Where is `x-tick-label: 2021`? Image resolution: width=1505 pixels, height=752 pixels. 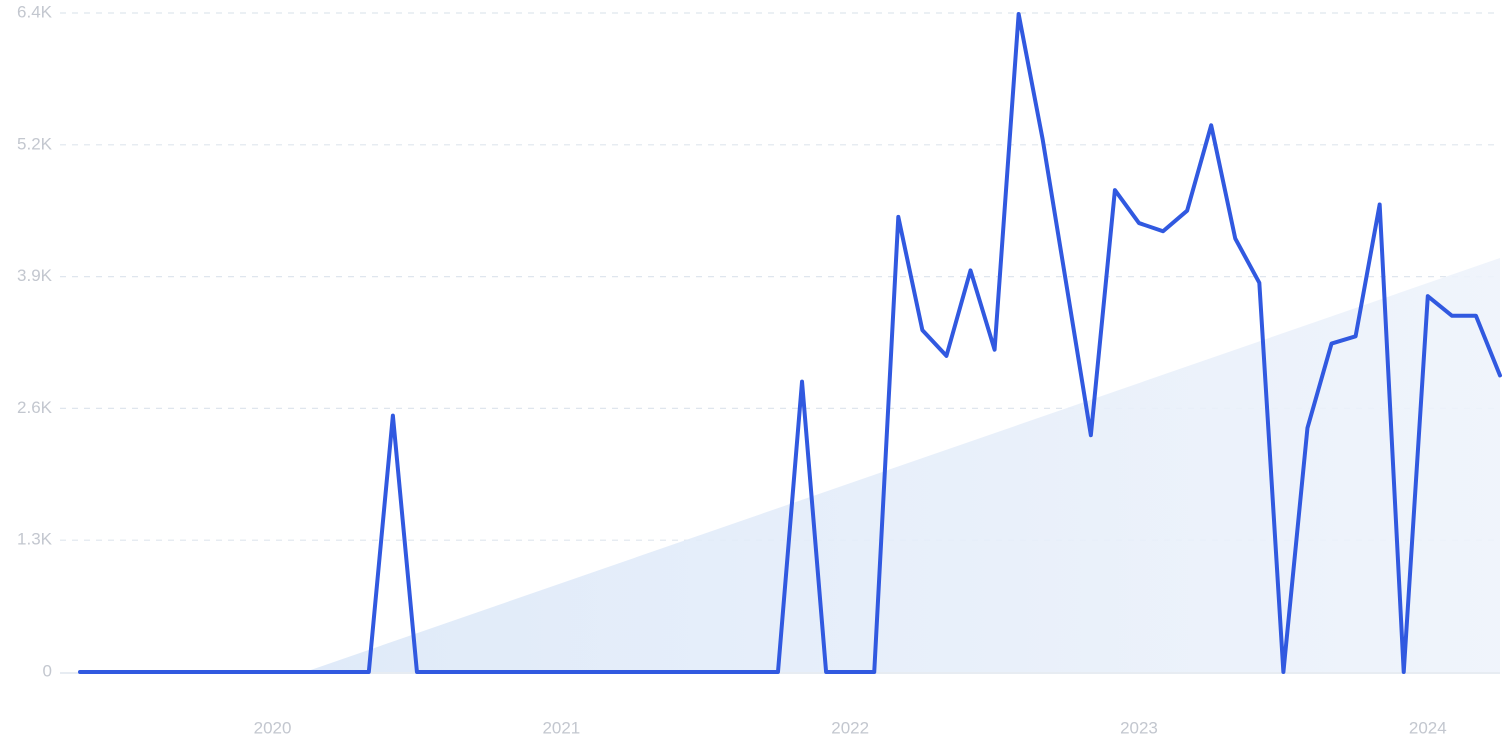
x-tick-label: 2021 is located at coordinates (561, 727).